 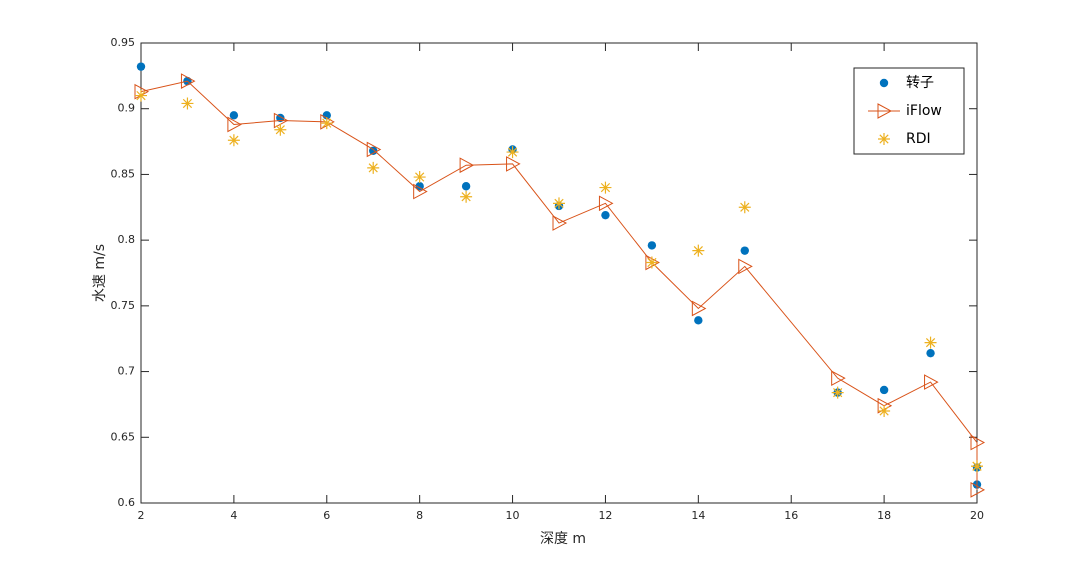 What do you see at coordinates (233, 515) in the screenshot?
I see `x-tick-label: 4` at bounding box center [233, 515].